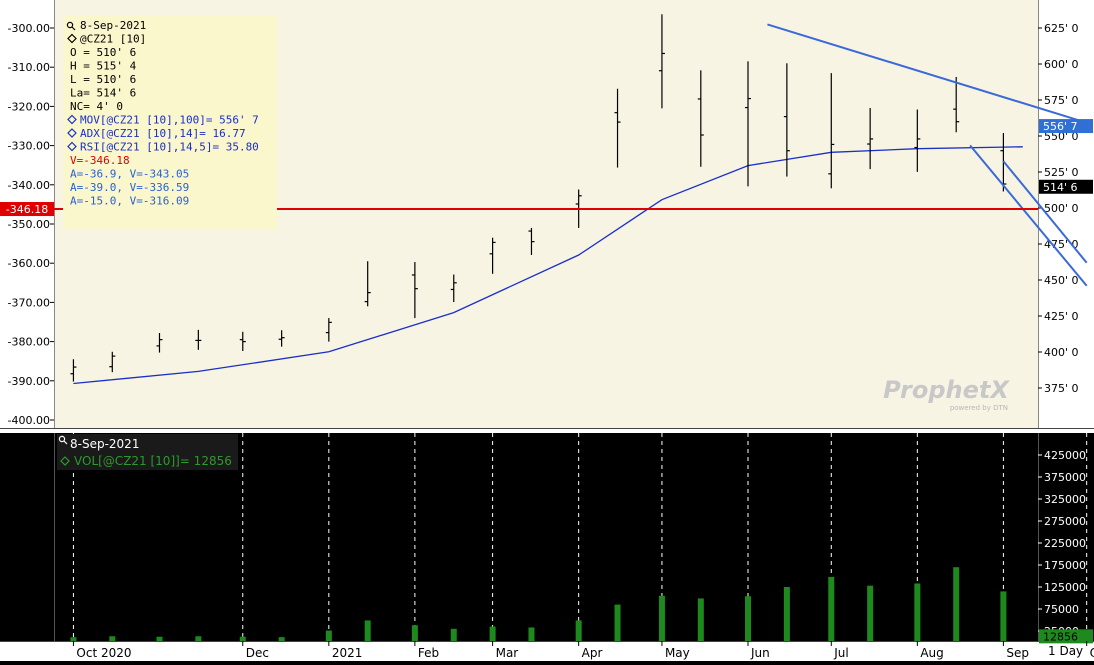 This screenshot has height=665, width=1094. I want to click on legend-ohlc-line: O = 510' 6, so click(103, 52).